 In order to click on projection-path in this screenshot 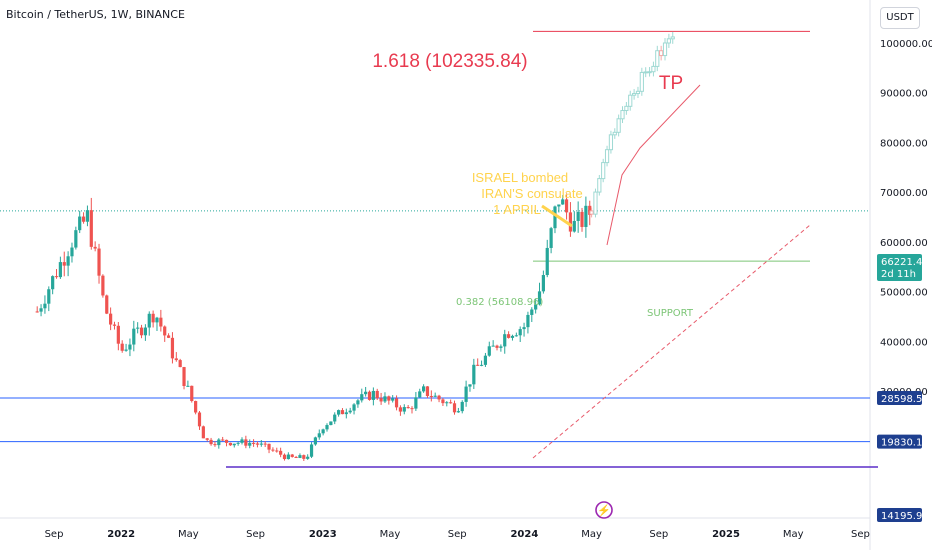, I will do `click(653, 165)`.